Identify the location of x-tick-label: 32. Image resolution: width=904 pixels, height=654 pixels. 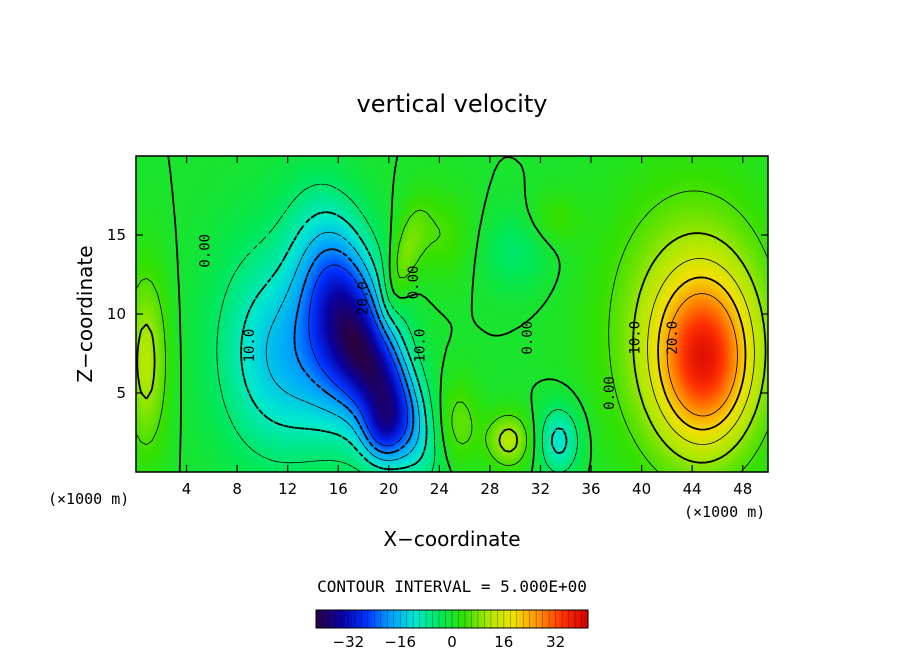
(540, 489).